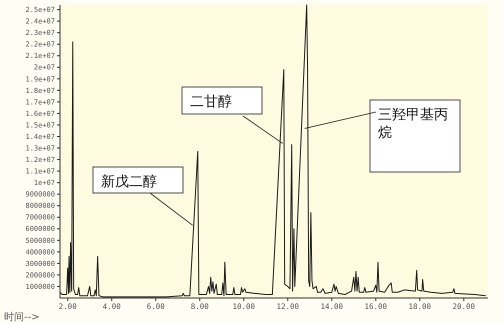 The image size is (503, 323). Describe the element at coordinates (413, 124) in the screenshot. I see `annotation: 三羟甲基丙烷` at that location.